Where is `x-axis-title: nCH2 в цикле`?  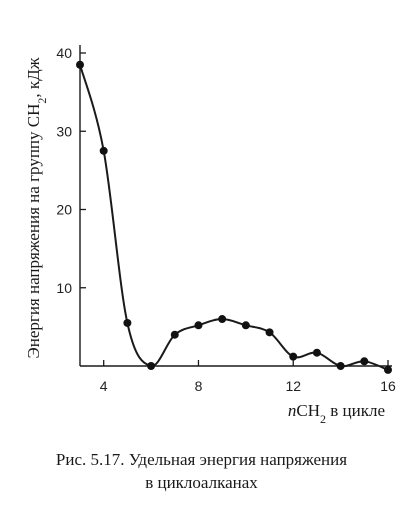 x-axis-title: nCH2 в цикле is located at coordinates (336, 413).